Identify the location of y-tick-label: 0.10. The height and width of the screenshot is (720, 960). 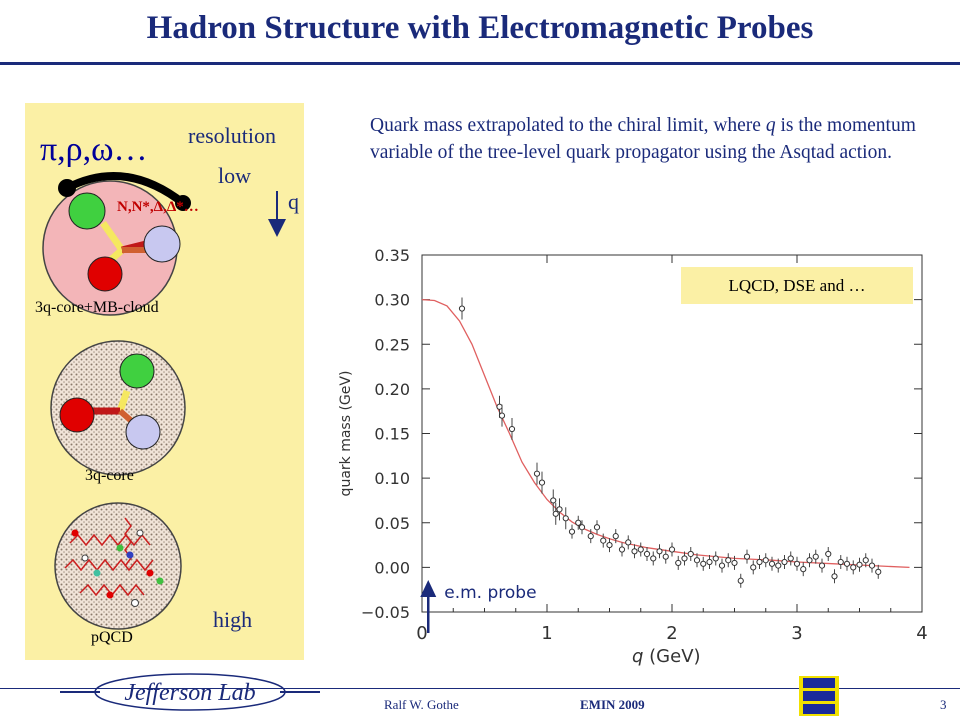
(392, 478).